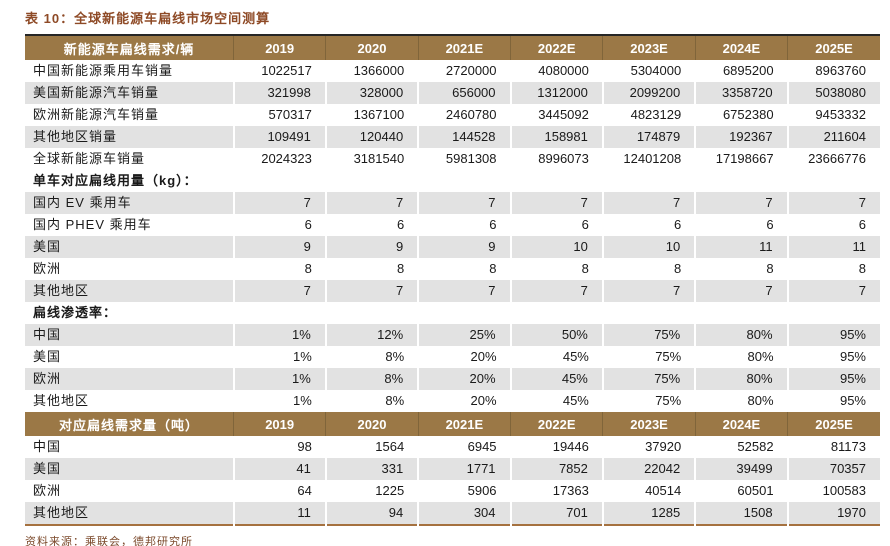 Image resolution: width=890 pixels, height=546 pixels. What do you see at coordinates (833, 137) in the screenshot?
I see `value-cell: 211604` at bounding box center [833, 137].